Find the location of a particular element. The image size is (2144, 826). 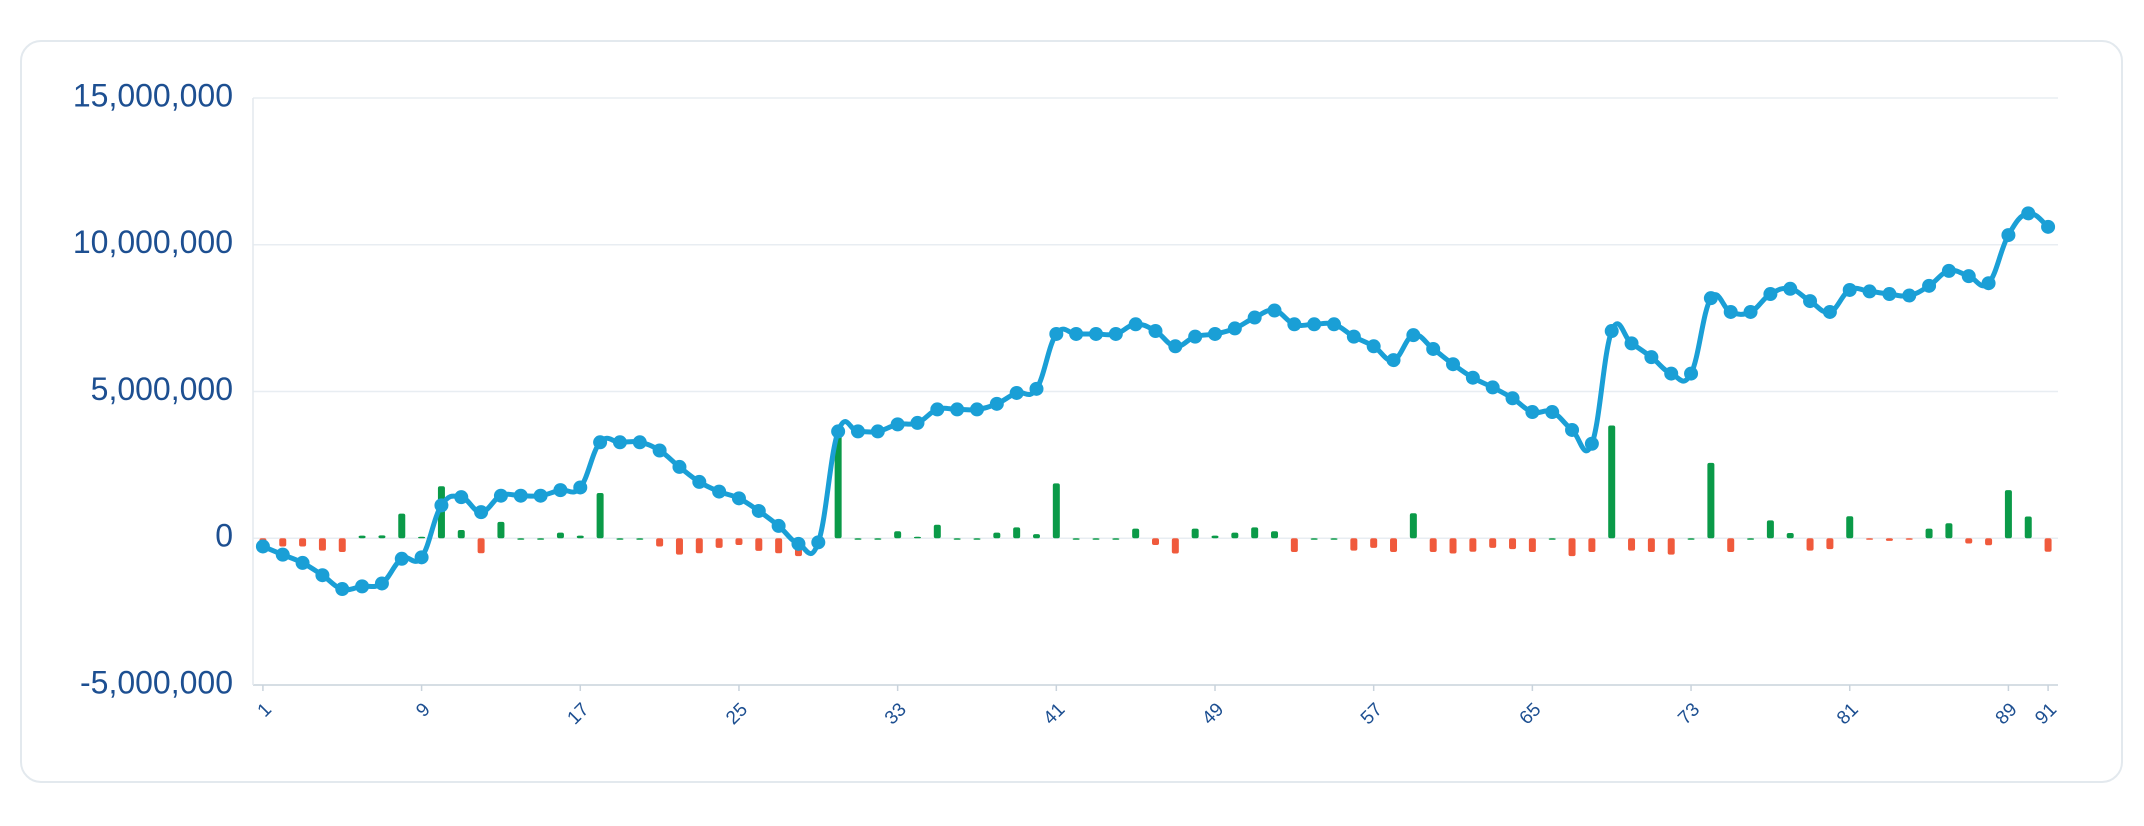

y-tick-label: 0 is located at coordinates (224, 536).